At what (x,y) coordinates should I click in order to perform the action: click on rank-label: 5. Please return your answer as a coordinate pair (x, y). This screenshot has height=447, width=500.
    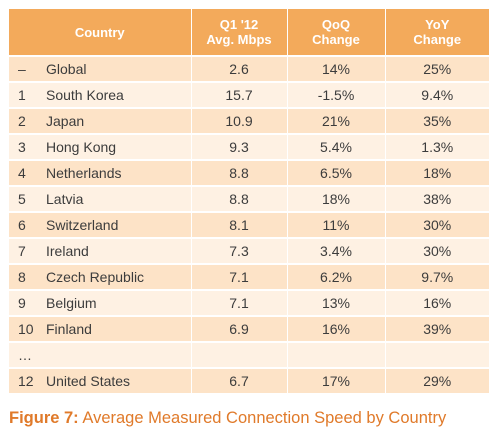
    Looking at the image, I should click on (22, 199).